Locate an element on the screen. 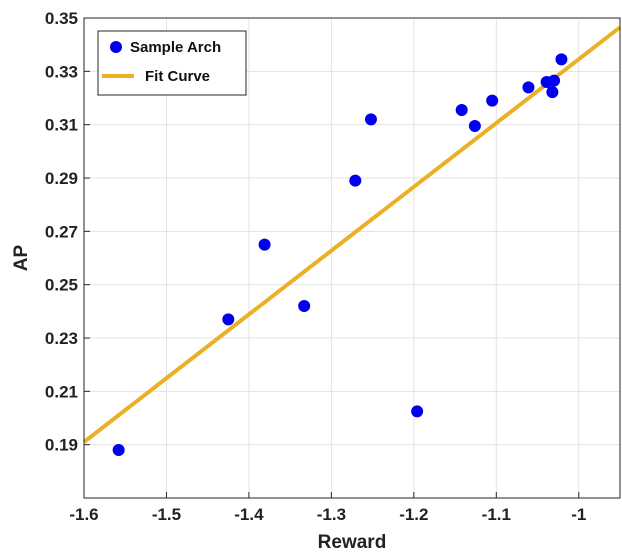 The height and width of the screenshot is (552, 622). y-tick-label: 0.19 is located at coordinates (61, 445).